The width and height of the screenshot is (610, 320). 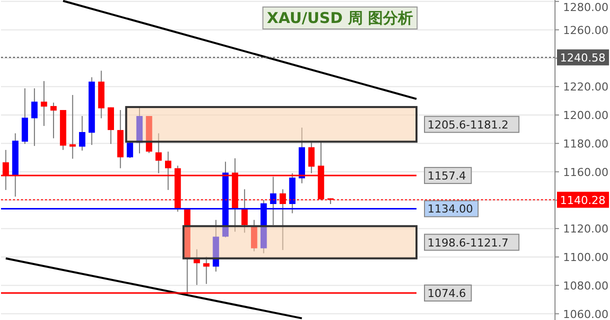 I want to click on ref-line-label: 1134.00, so click(x=450, y=209).